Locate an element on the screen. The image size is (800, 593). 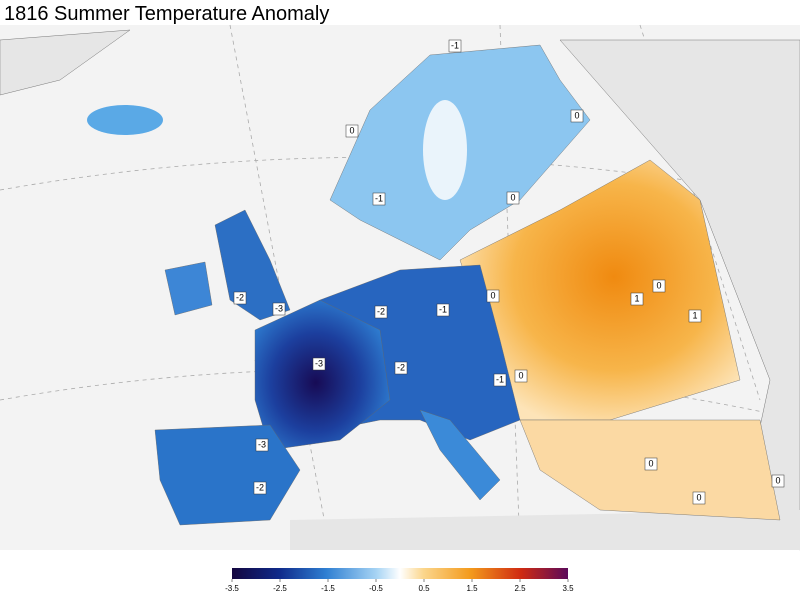
colorbar-tick-label: 1.5 is located at coordinates (472, 588).